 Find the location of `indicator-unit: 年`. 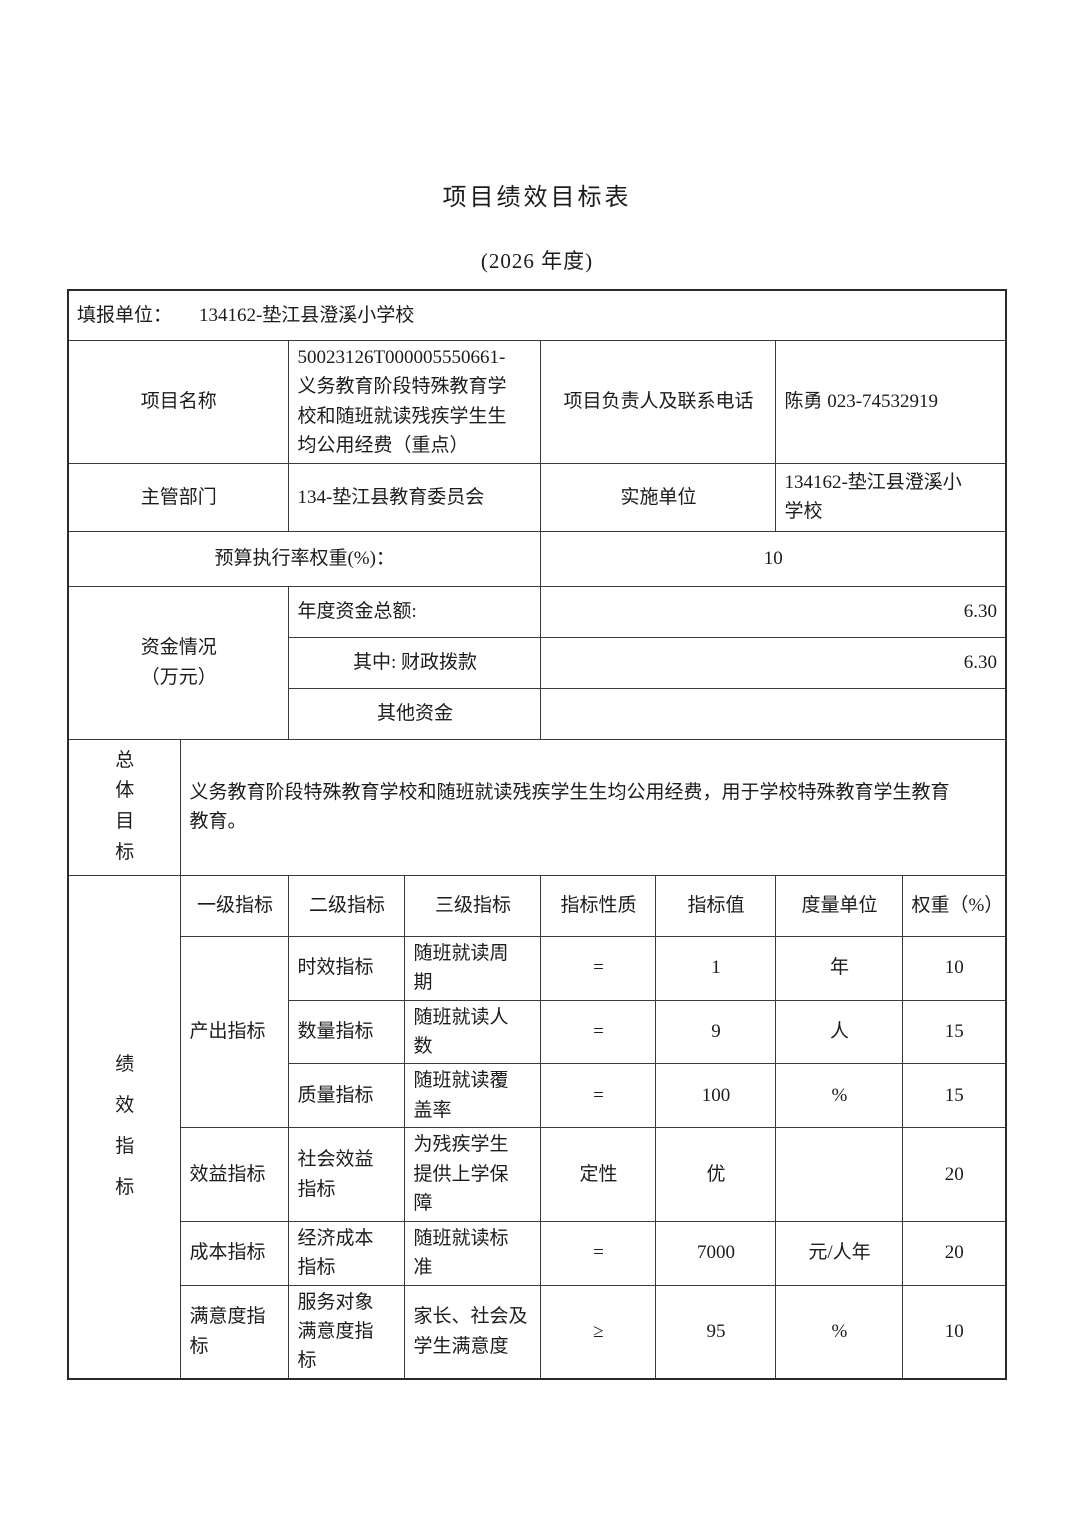

indicator-unit: 年 is located at coordinates (839, 968).